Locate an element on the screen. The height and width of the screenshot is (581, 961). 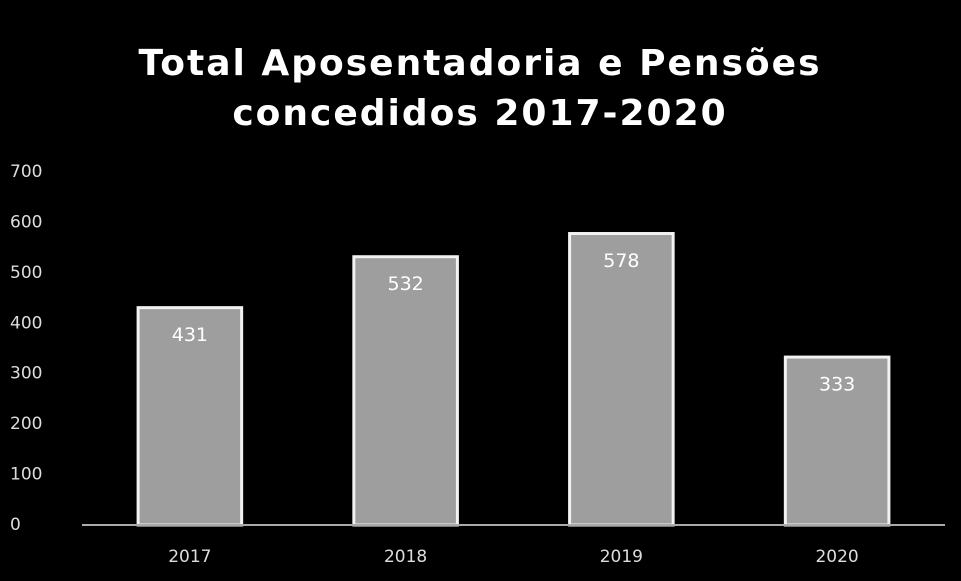
y-tick-label: 600 is located at coordinates (26, 222).